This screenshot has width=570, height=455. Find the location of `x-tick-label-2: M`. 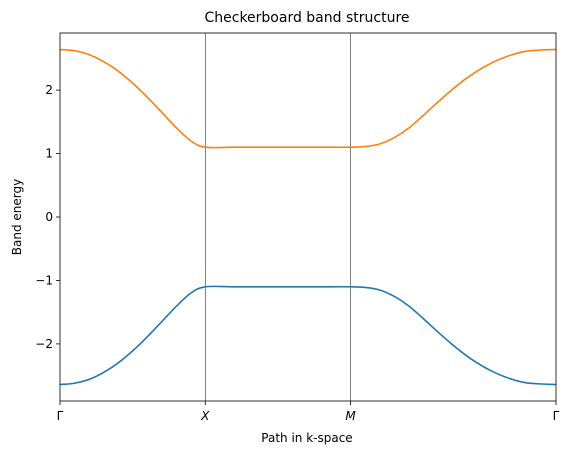

x-tick-label-2: M is located at coordinates (350, 416).